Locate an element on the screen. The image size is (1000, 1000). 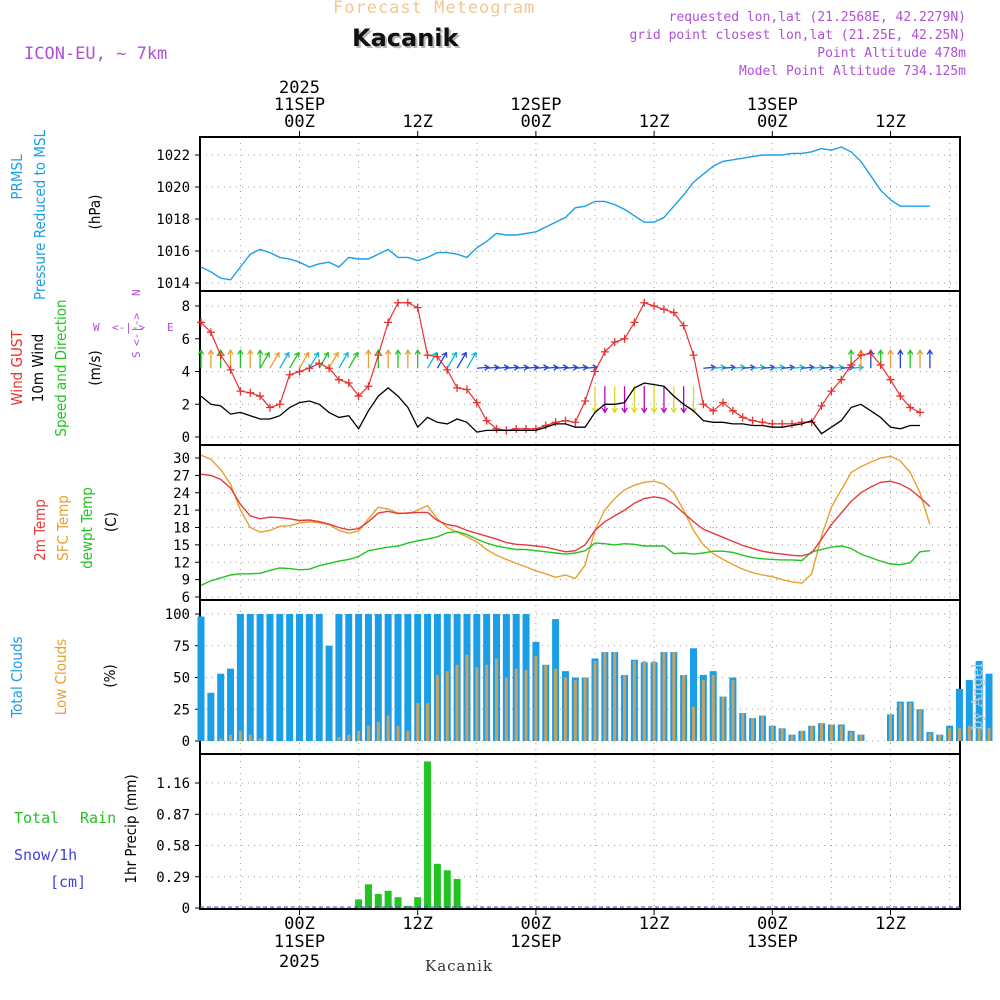
compass-east: E is located at coordinates (170, 327).